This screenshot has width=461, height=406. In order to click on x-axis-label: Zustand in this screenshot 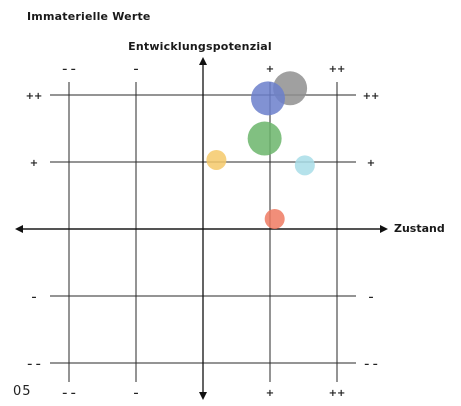, I will do `click(419, 228)`.